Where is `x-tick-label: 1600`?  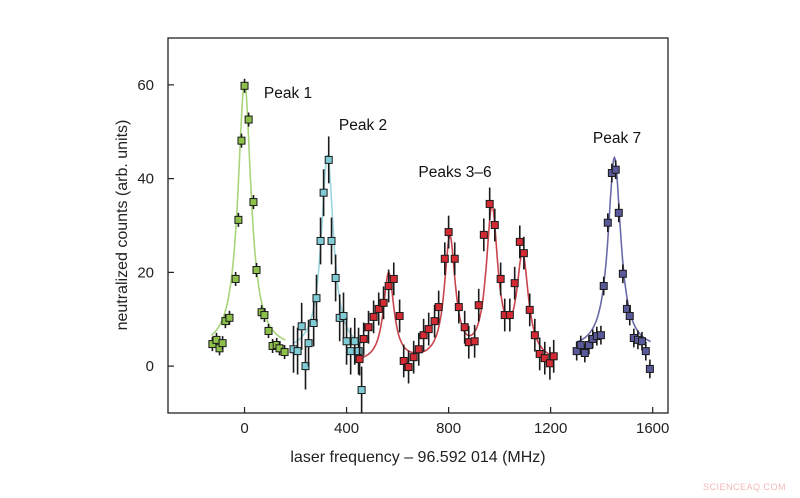
x-tick-label: 1600 is located at coordinates (652, 428).